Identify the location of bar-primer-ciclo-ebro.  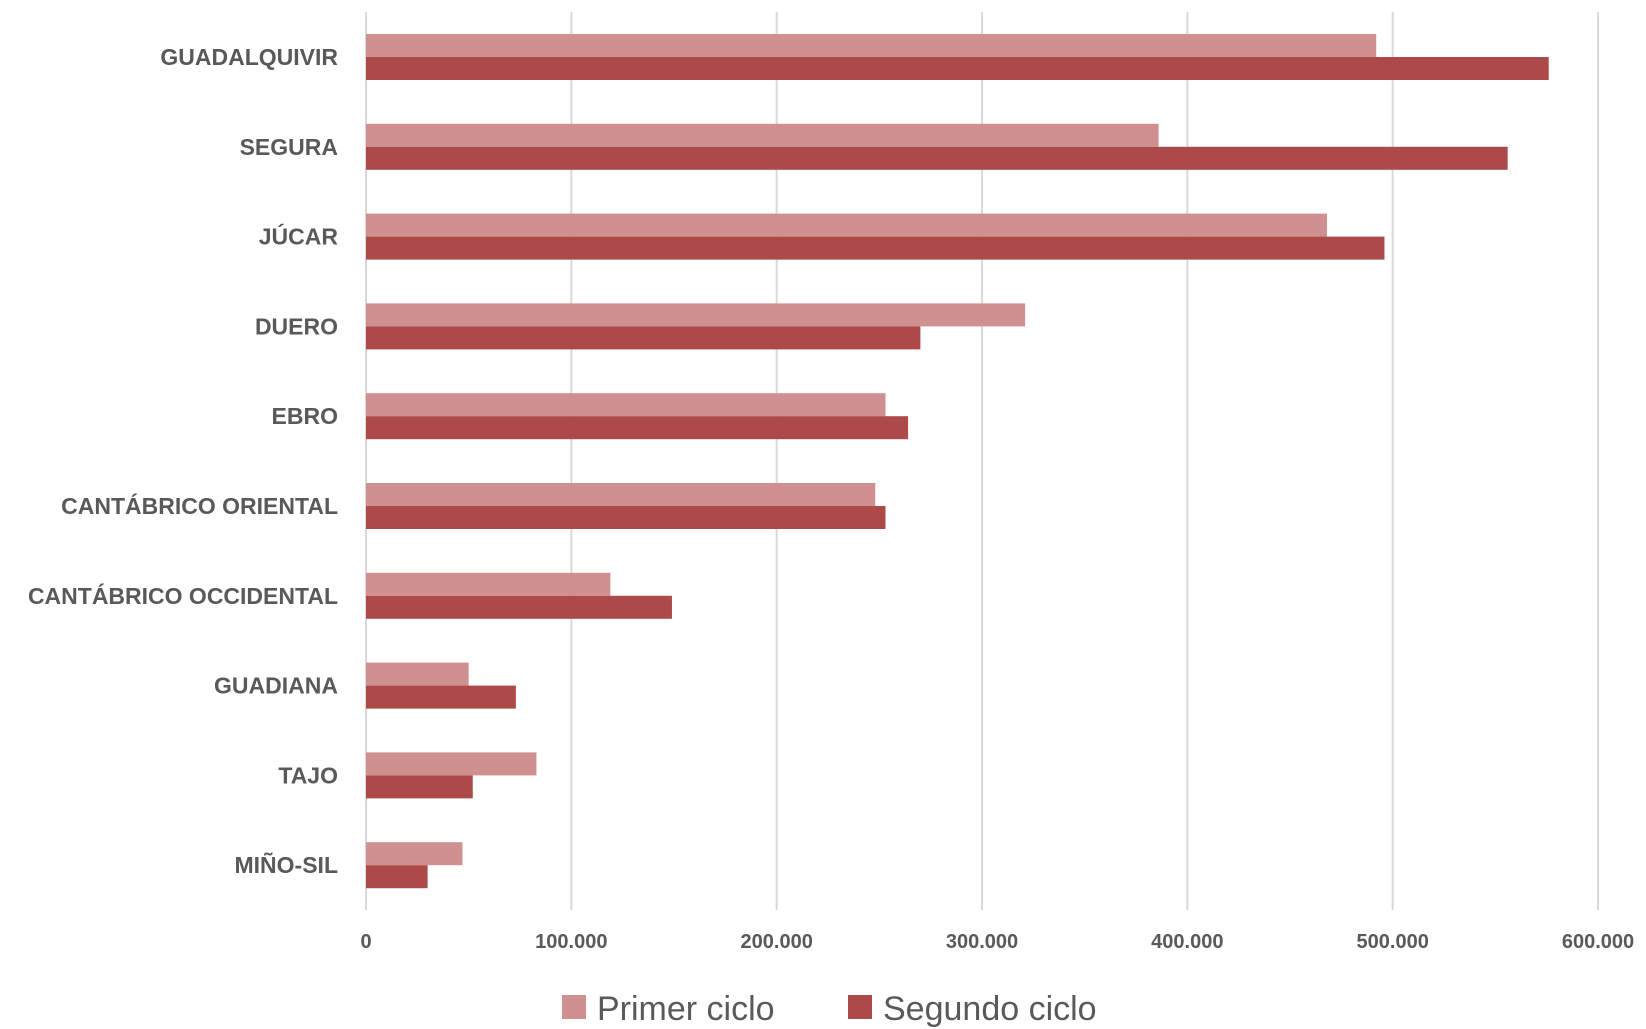
(626, 405).